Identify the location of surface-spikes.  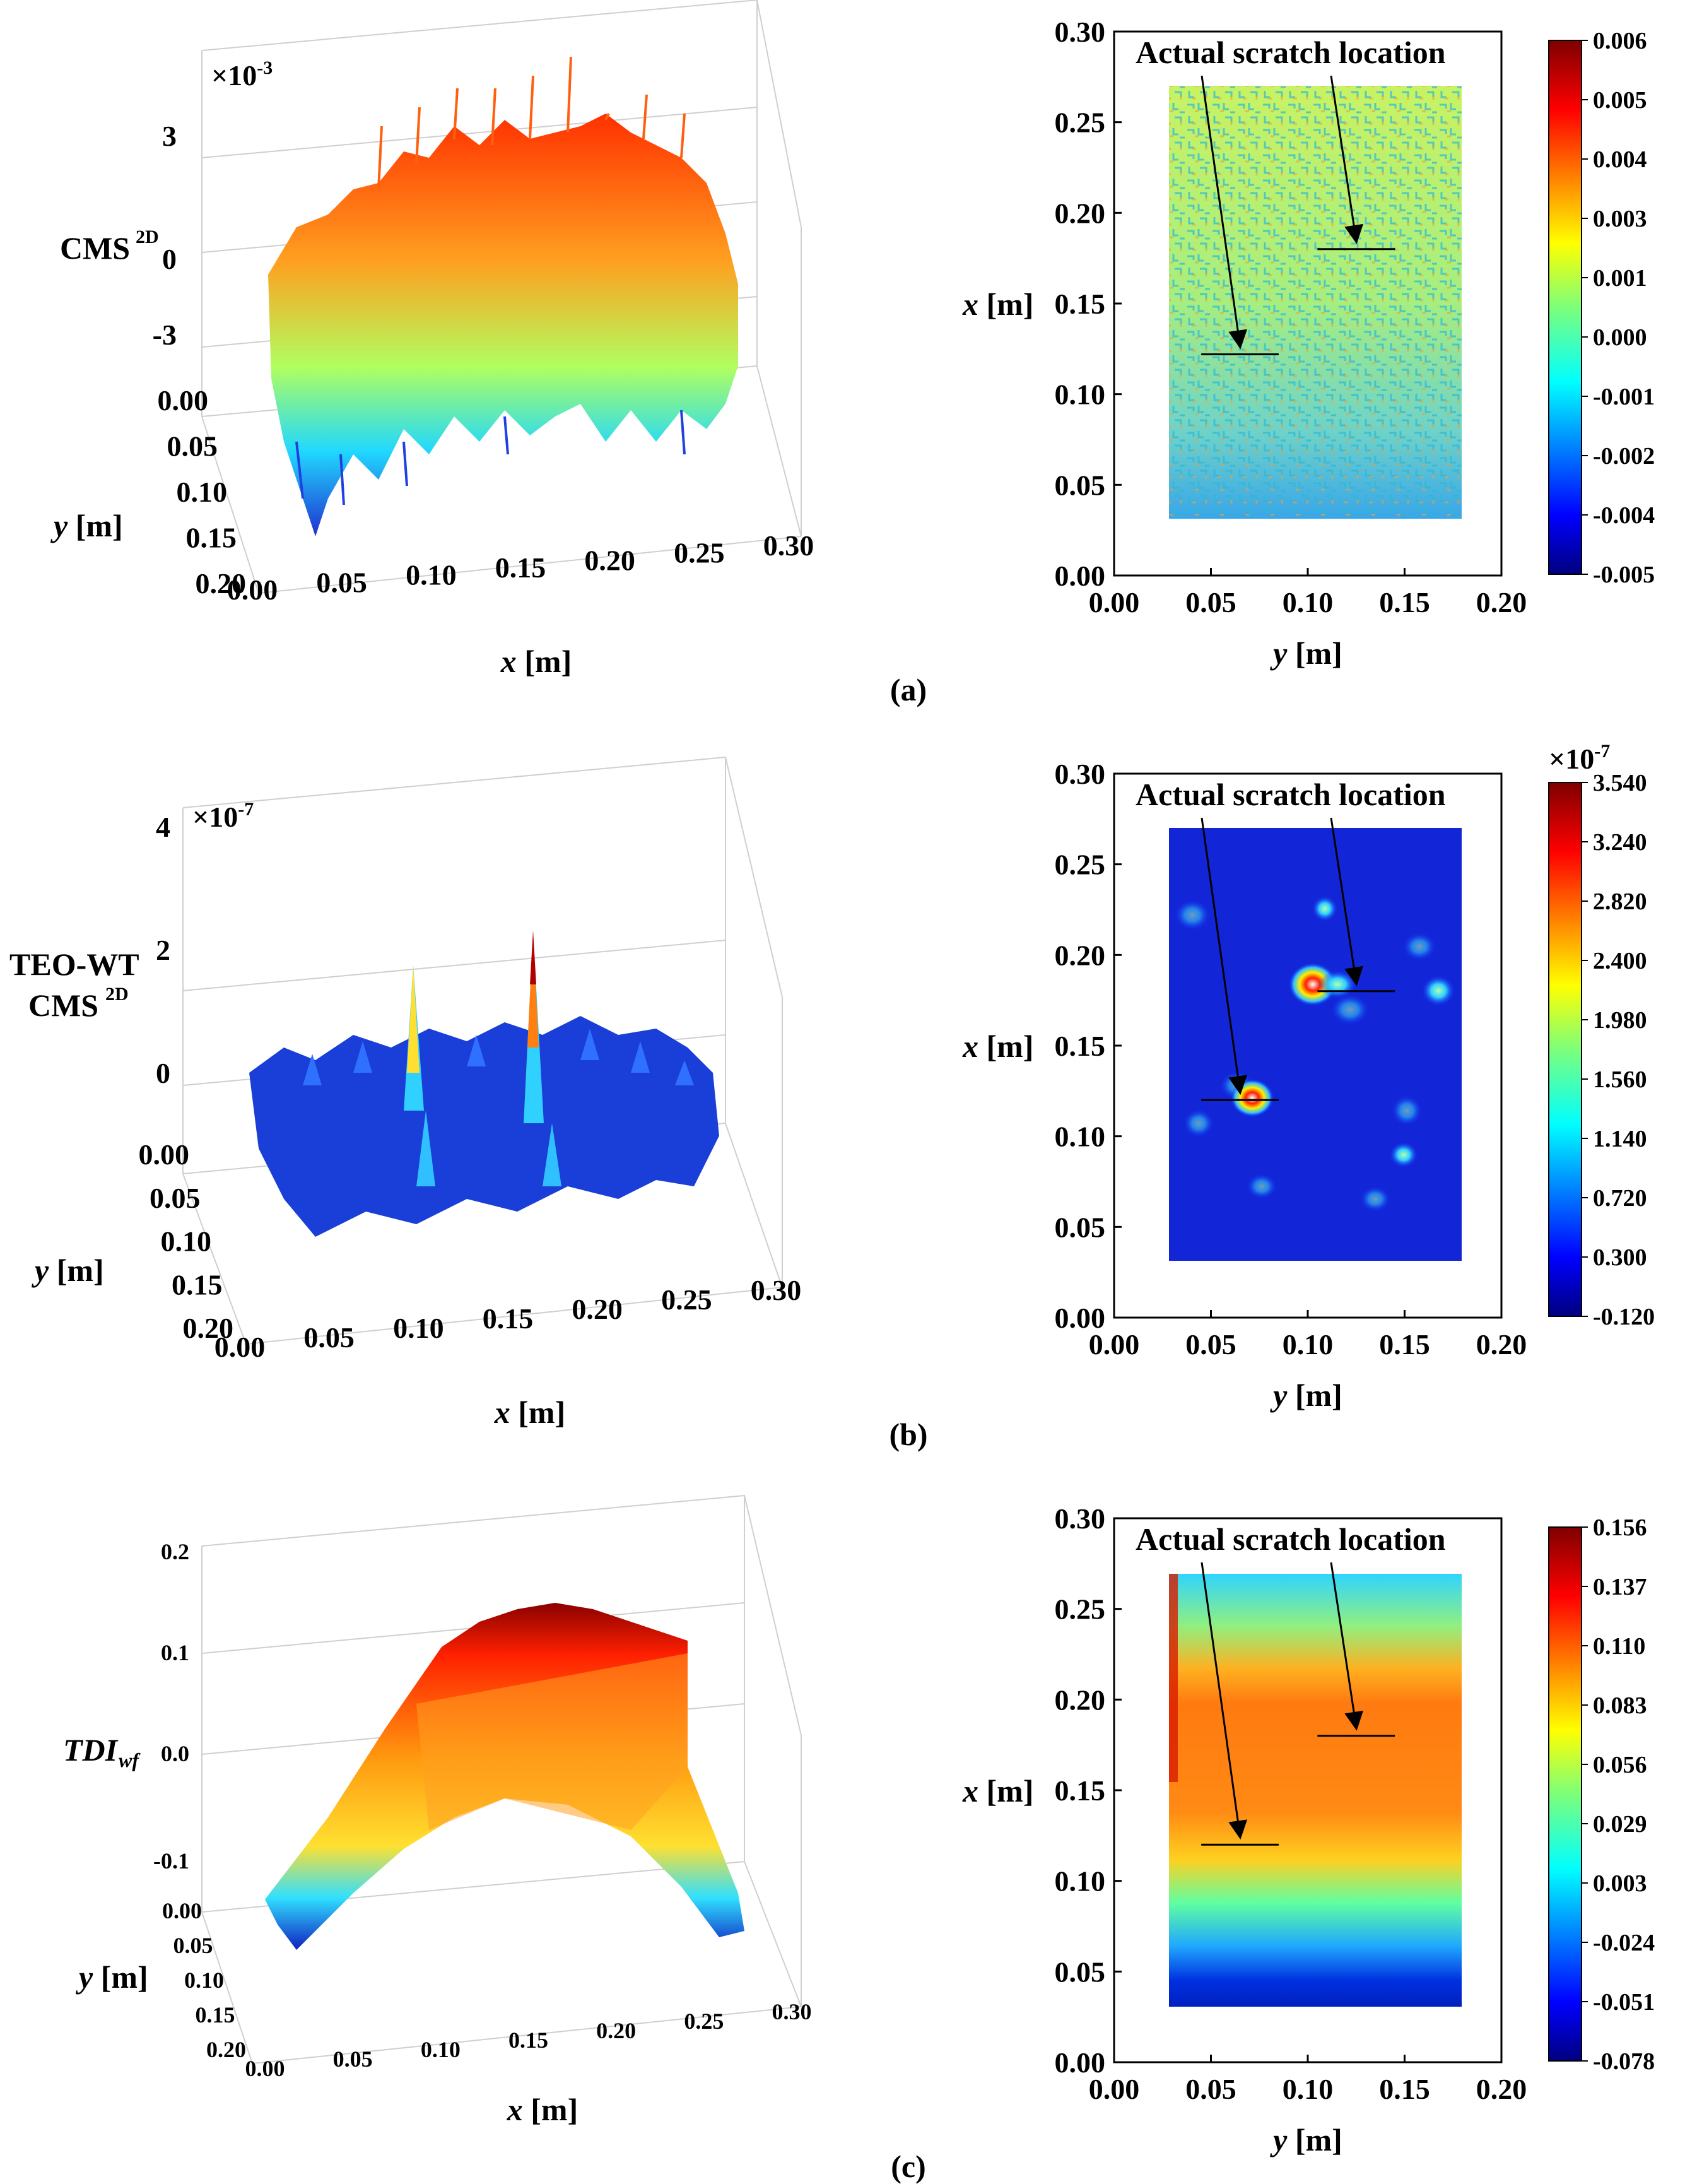
(531, 123).